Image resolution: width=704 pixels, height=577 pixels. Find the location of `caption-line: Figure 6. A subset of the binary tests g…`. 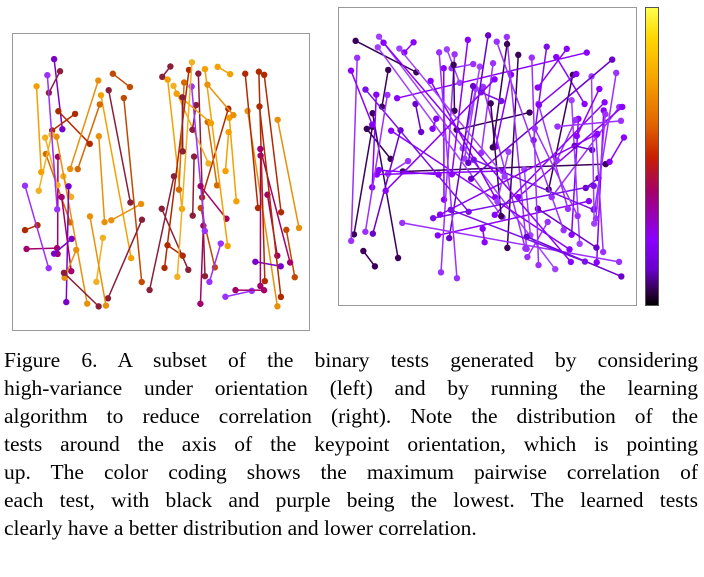

caption-line: Figure 6. A subset of the binary tests g… is located at coordinates (351, 360).